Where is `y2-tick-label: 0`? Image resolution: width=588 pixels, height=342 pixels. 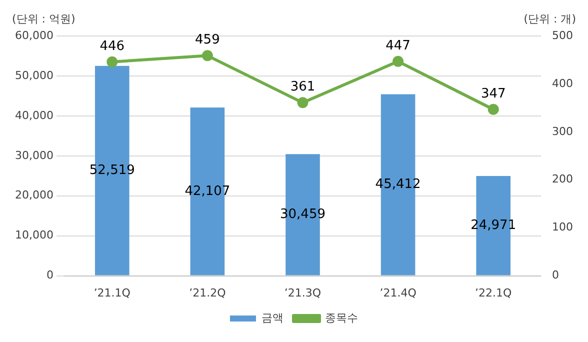
y2-tick-label: 0 is located at coordinates (556, 275).